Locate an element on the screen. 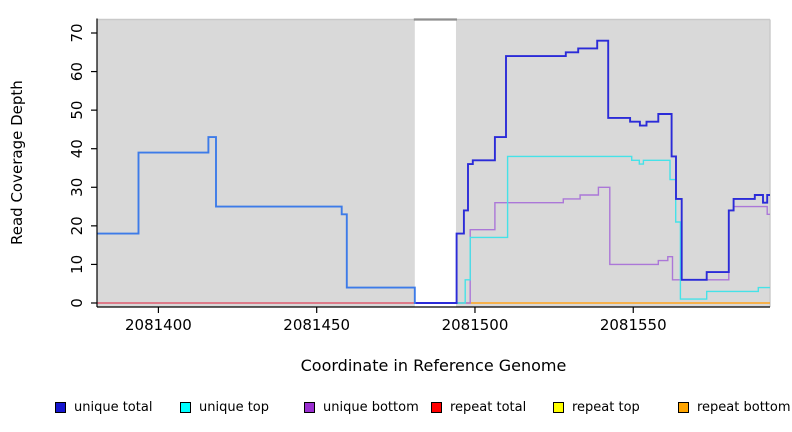  legend-item-unique-bottom: unique bottom is located at coordinates (361, 407).